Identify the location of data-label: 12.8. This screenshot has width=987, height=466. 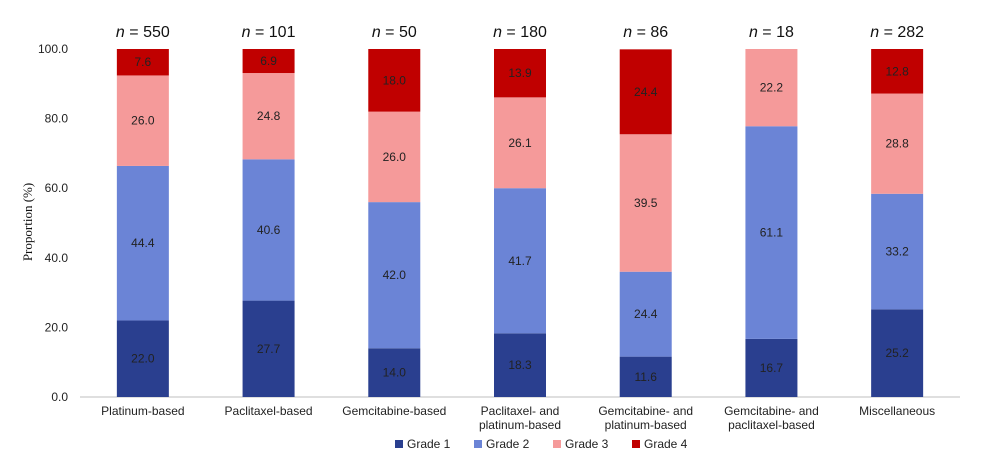
(897, 71).